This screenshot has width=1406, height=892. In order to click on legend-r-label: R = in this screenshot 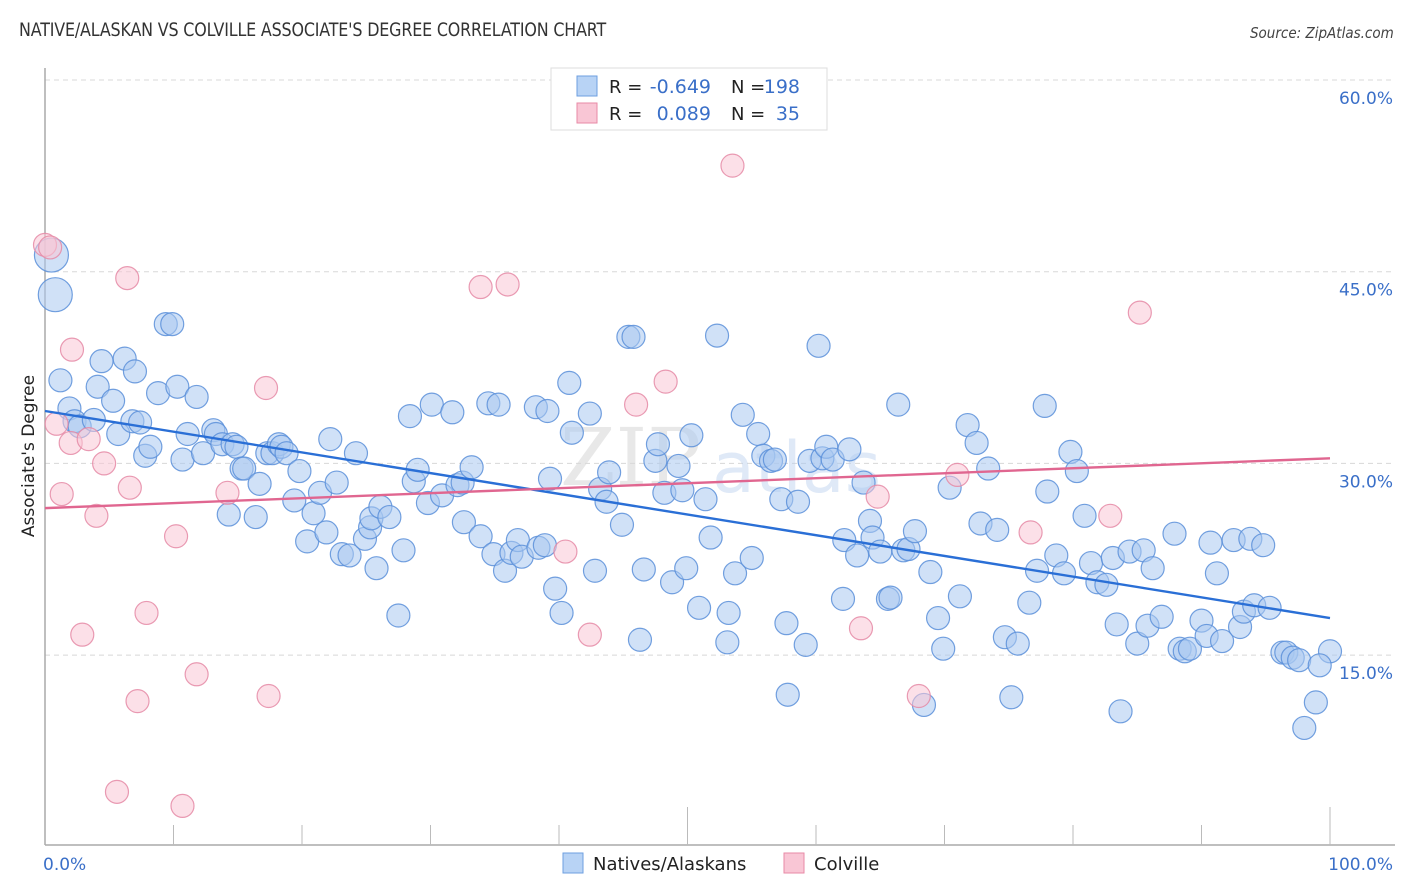, I will do `click(625, 114)`.